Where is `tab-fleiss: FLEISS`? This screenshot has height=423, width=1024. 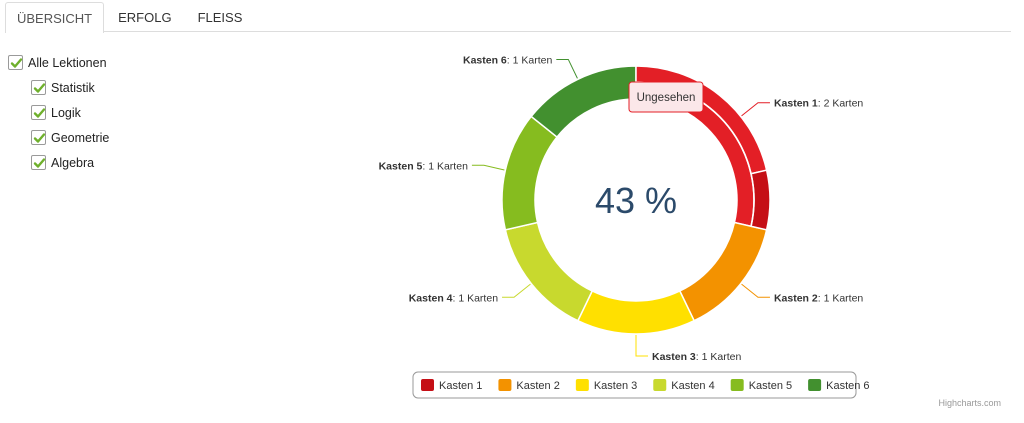
tab-fleiss: FLEISS is located at coordinates (220, 17).